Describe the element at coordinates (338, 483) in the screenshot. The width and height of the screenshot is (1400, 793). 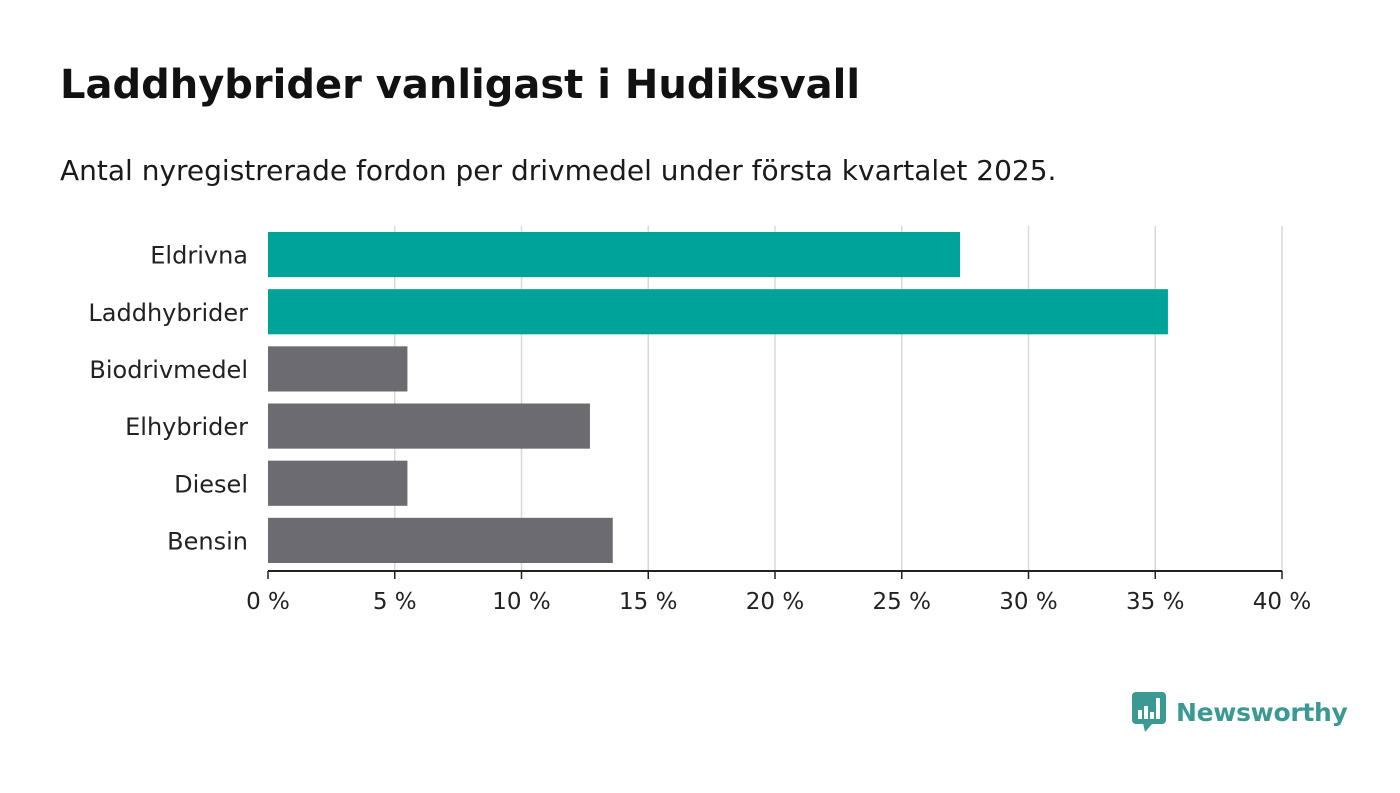
I see `bar-diesel` at that location.